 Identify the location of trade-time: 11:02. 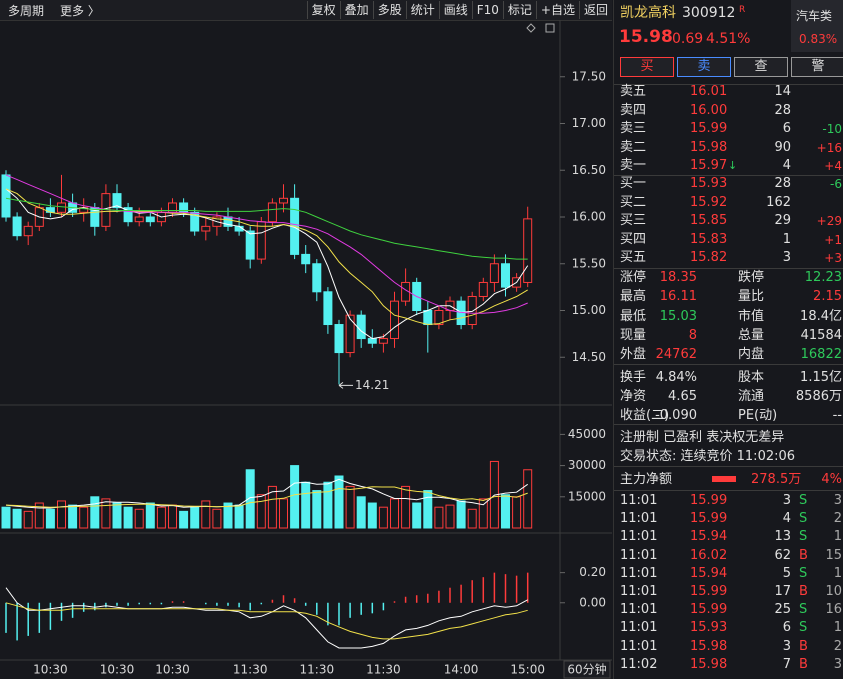
(639, 664).